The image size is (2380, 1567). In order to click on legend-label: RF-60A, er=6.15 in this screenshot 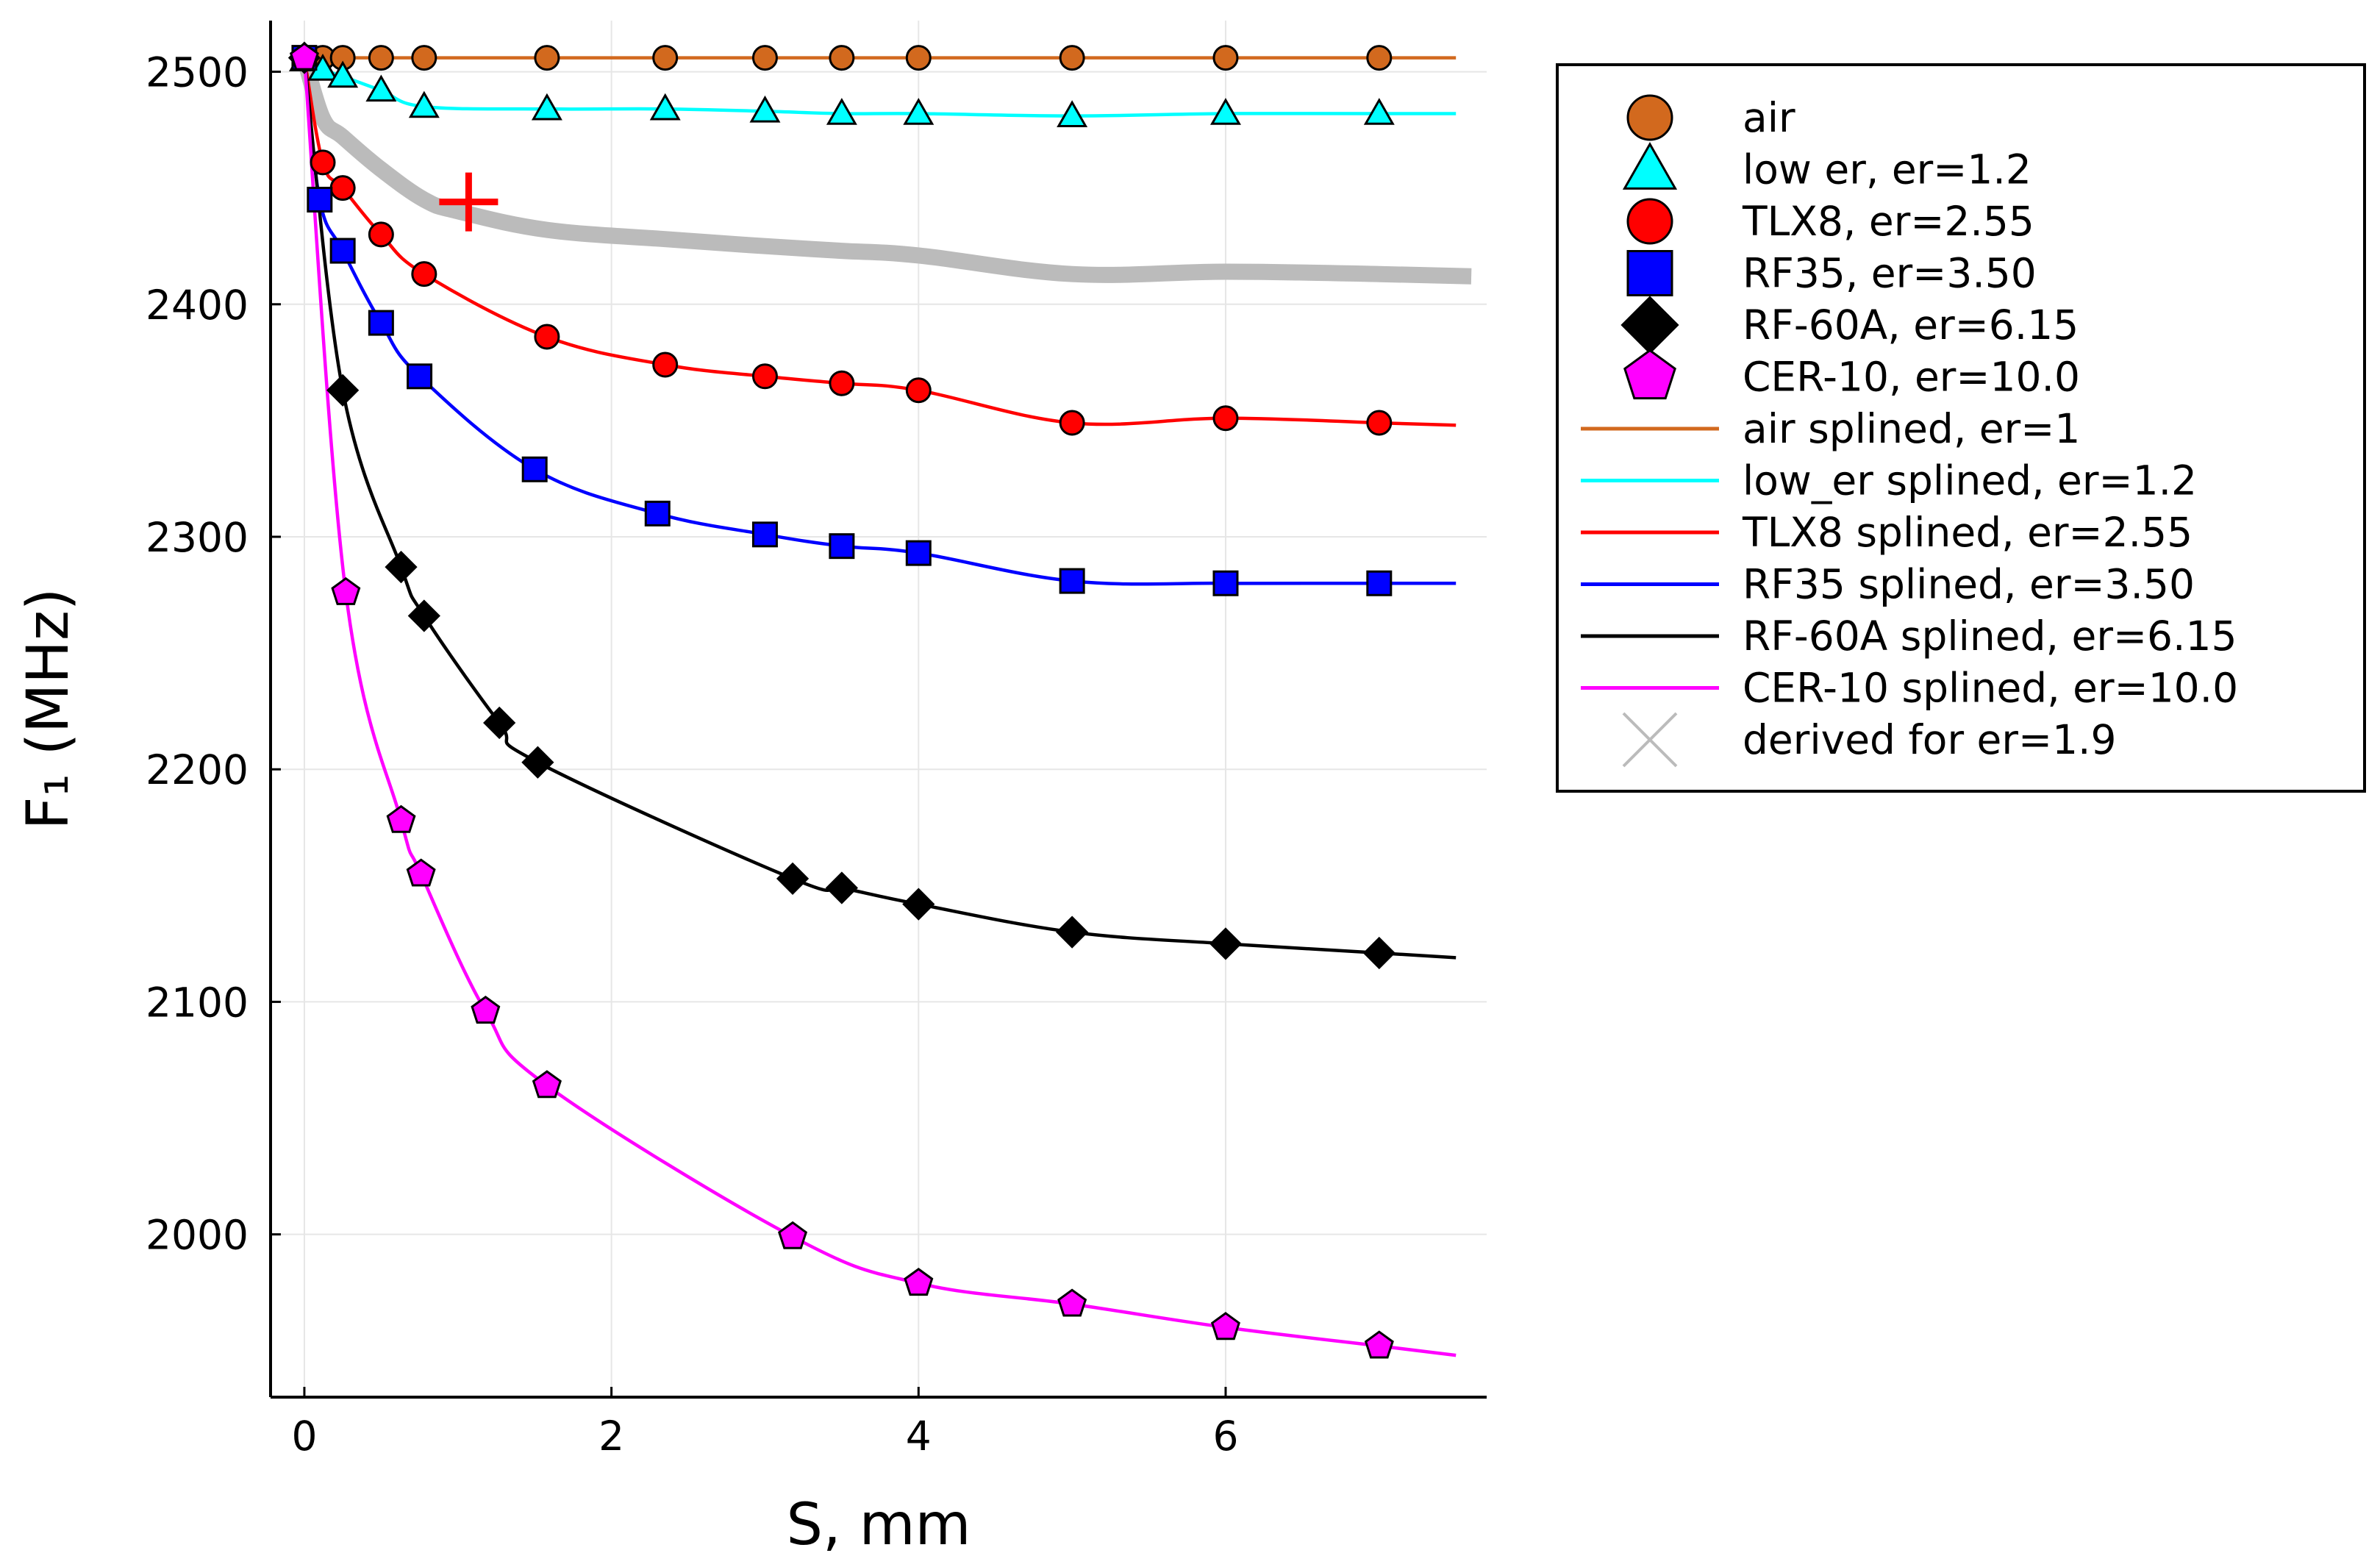, I will do `click(1911, 325)`.